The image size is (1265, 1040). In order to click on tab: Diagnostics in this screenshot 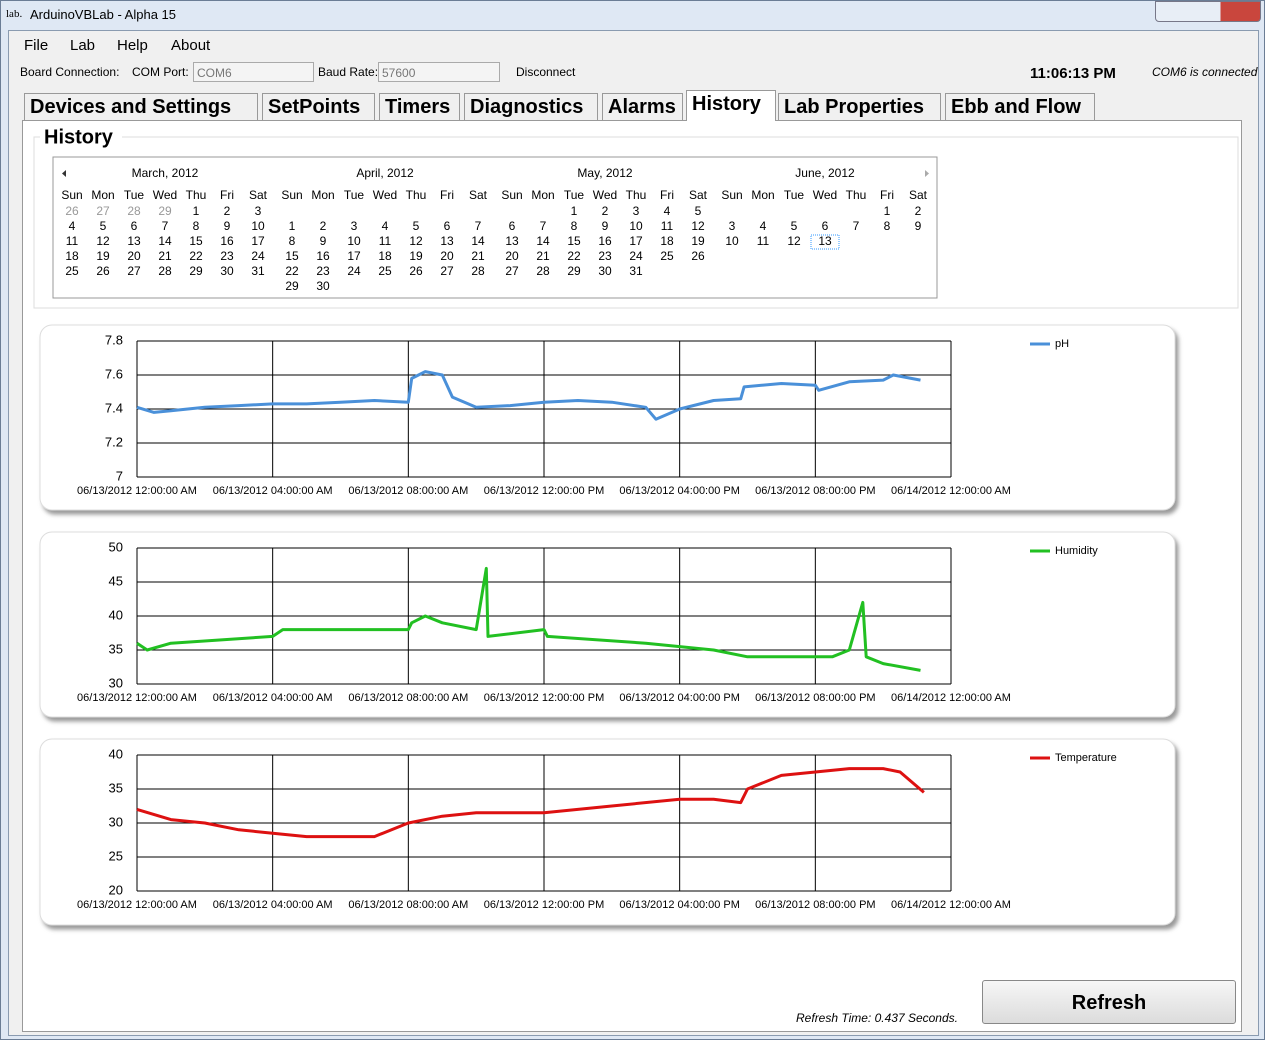, I will do `click(531, 106)`.